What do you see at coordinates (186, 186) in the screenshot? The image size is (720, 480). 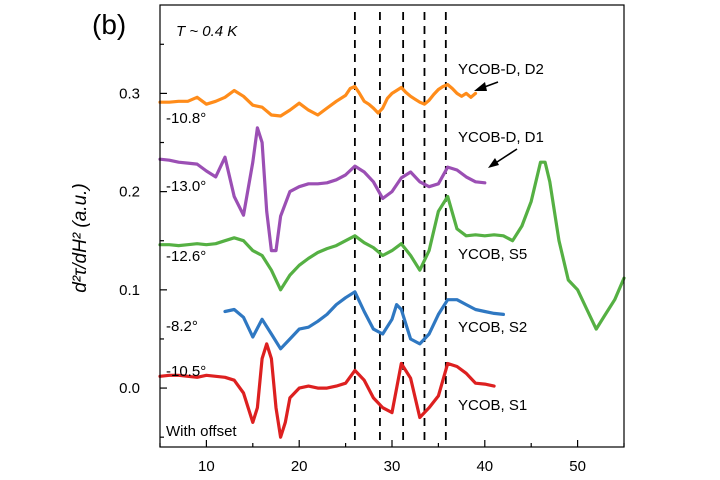 I see `angle-label-d1: -13.0°` at bounding box center [186, 186].